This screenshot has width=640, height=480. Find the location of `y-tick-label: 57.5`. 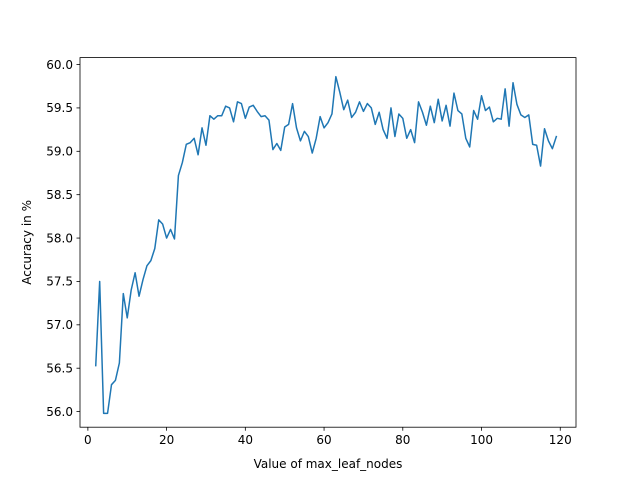

y-tick-label: 57.5 is located at coordinates (59, 282).